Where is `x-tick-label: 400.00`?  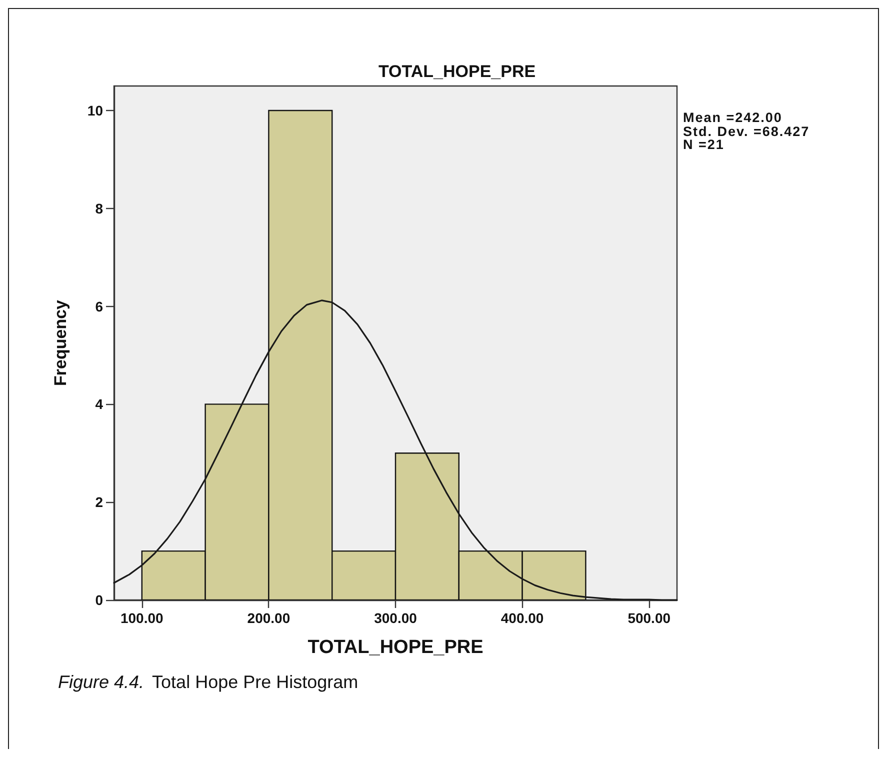 x-tick-label: 400.00 is located at coordinates (522, 618).